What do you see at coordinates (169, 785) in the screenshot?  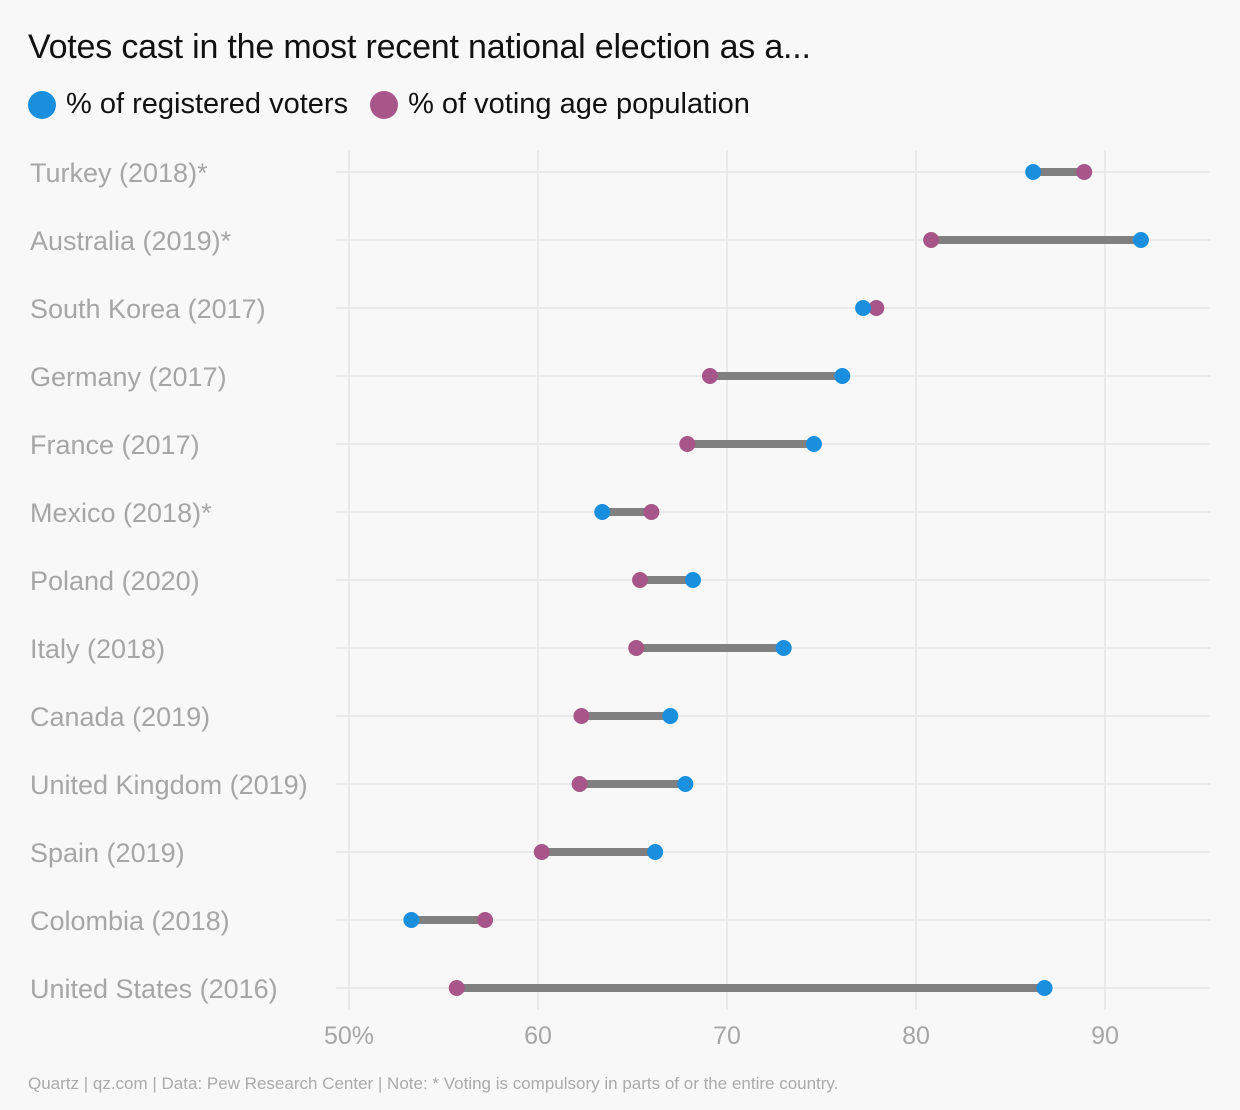 I see `country-label: United Kingdom (2019)` at bounding box center [169, 785].